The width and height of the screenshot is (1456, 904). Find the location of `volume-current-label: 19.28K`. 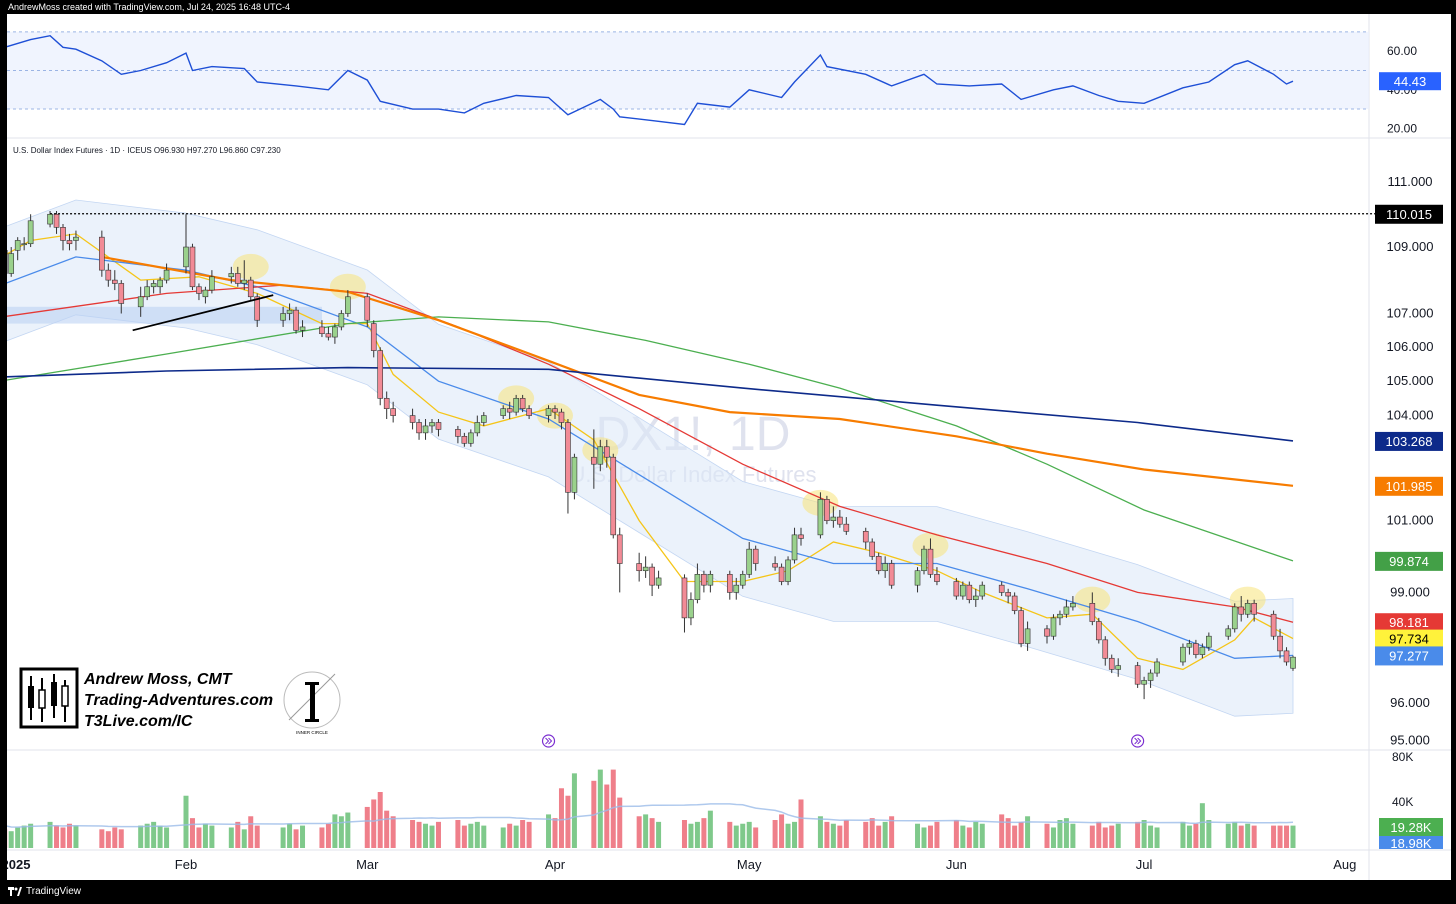

volume-current-label: 19.28K is located at coordinates (1411, 827).